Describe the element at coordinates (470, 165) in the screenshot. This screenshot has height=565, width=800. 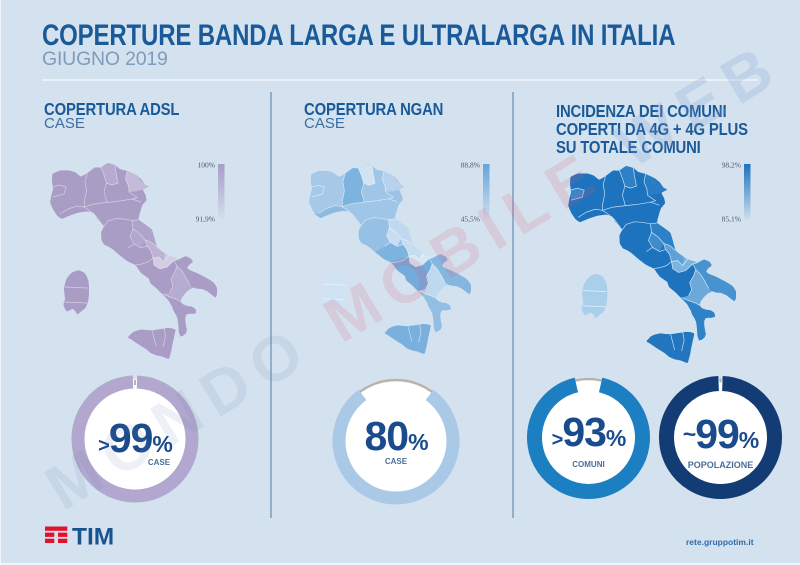
I see `svg-text: 88,8%` at that location.